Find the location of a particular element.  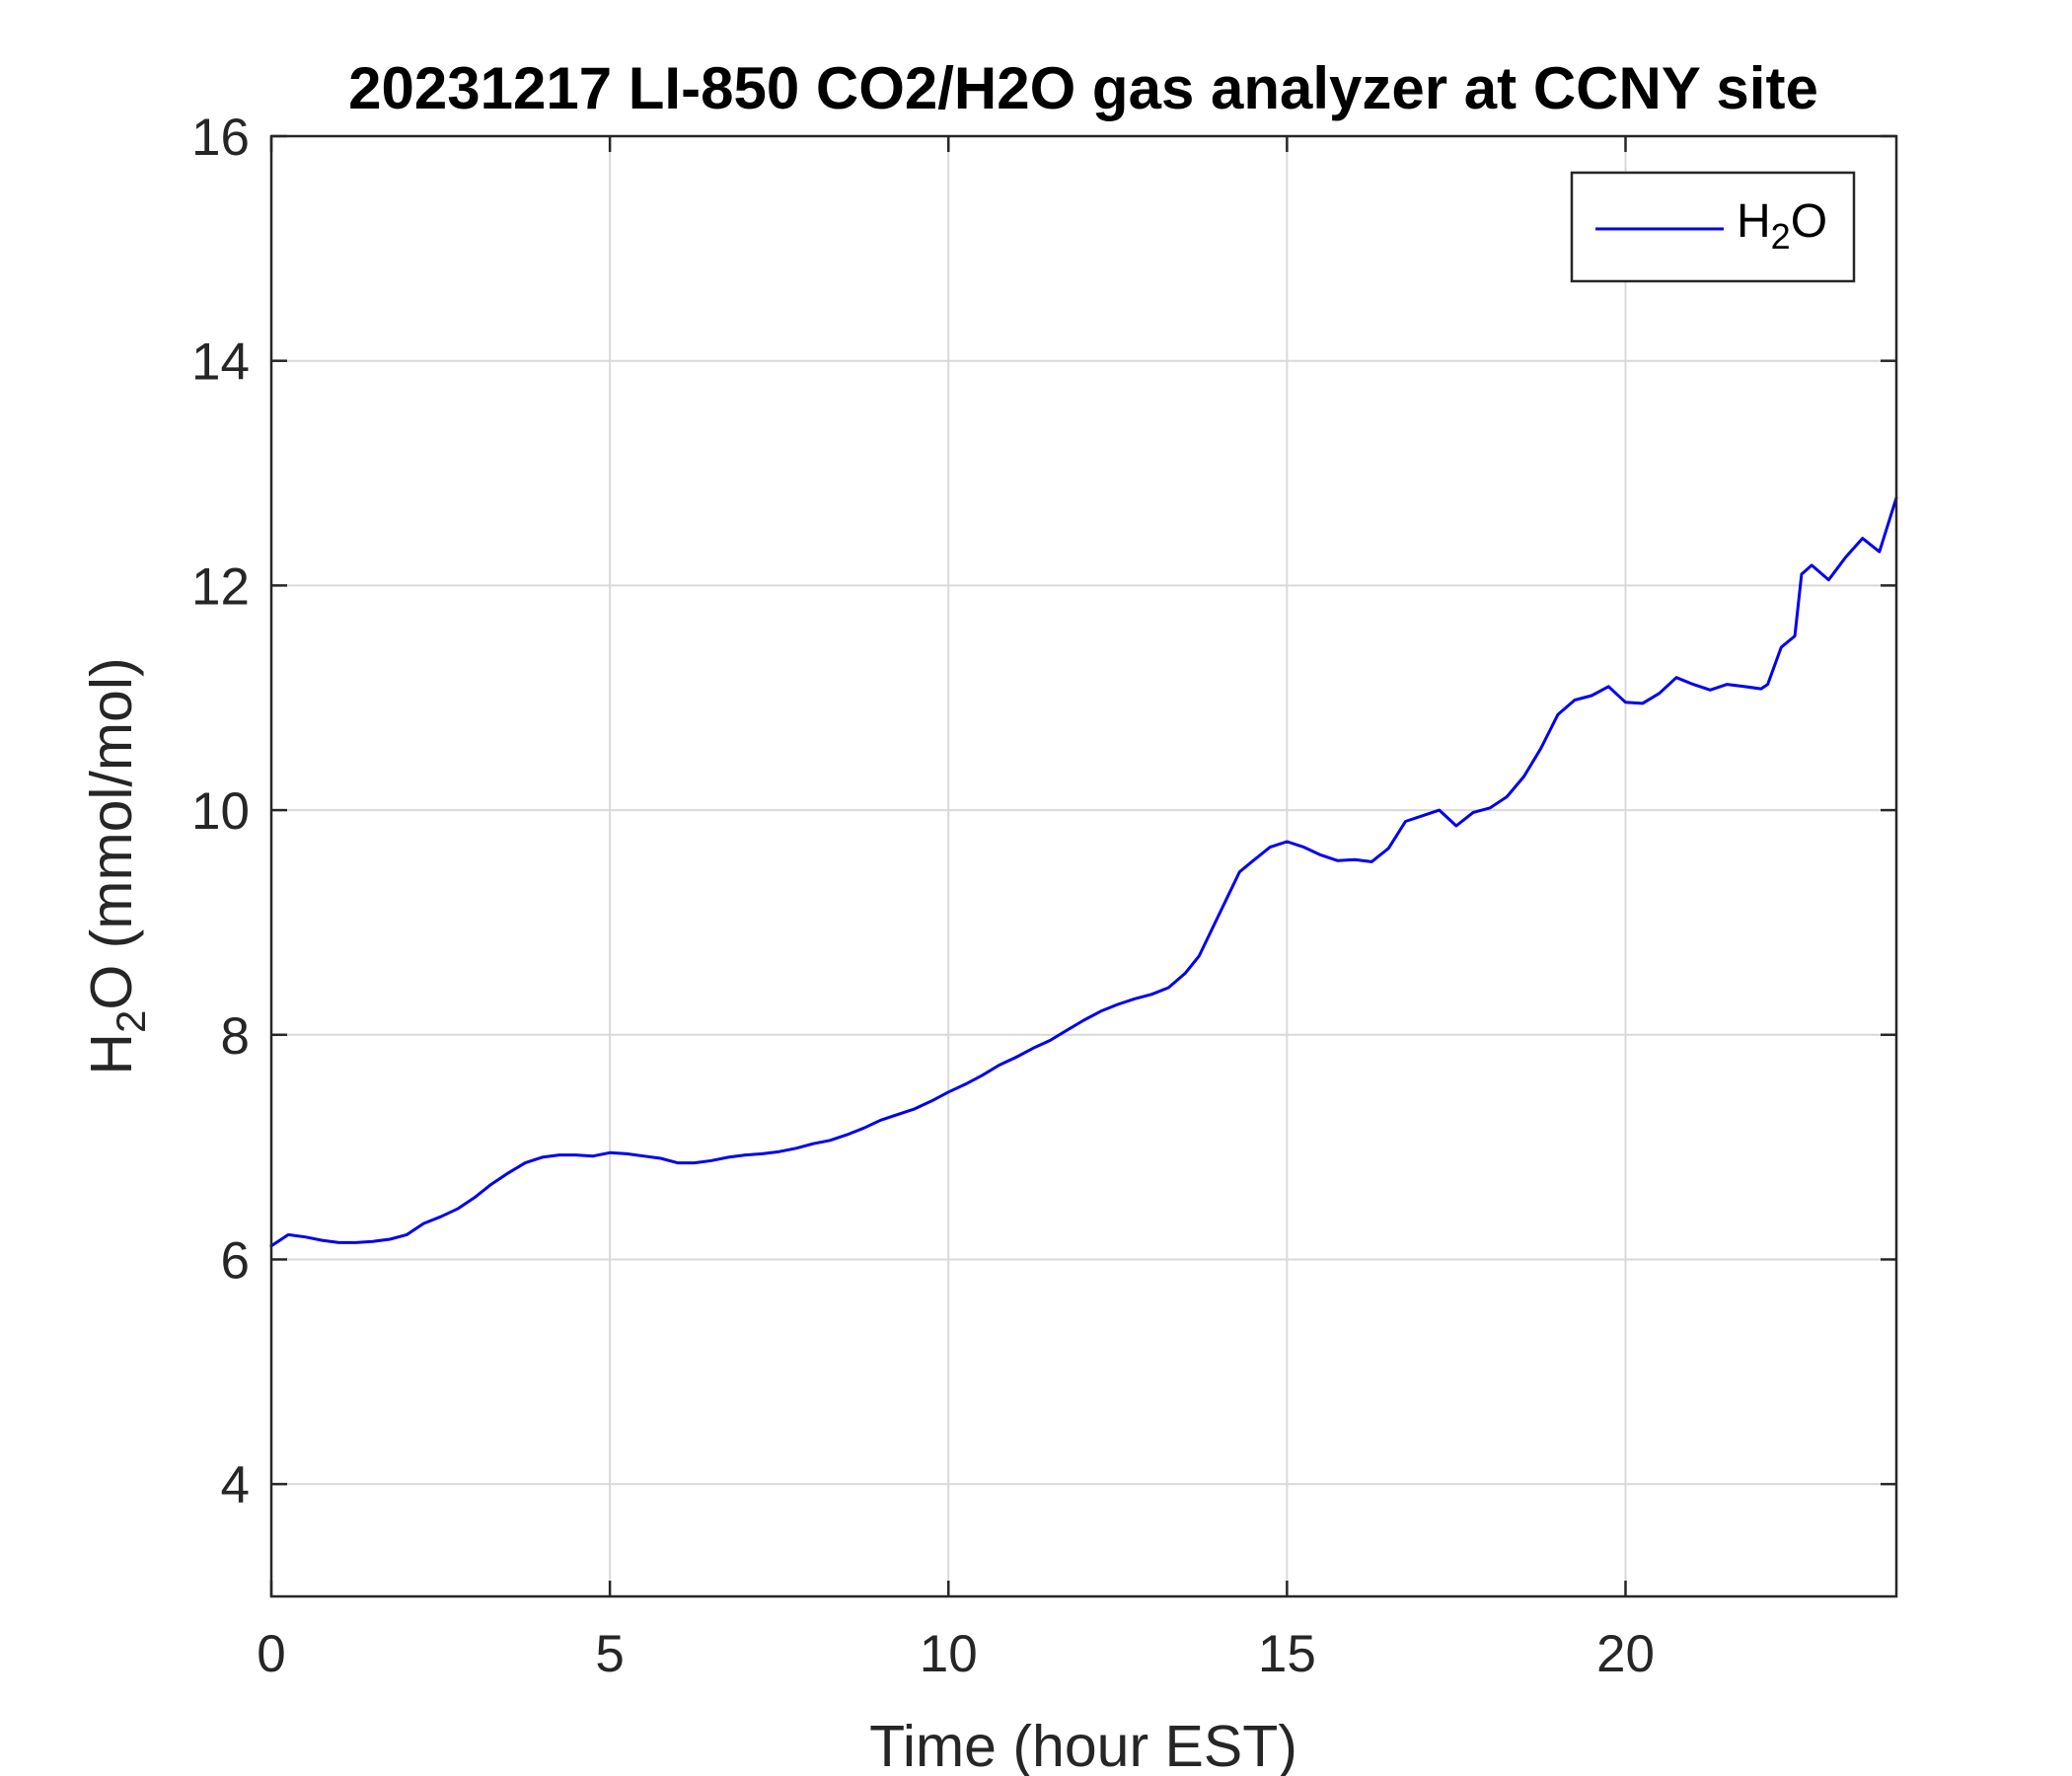

y-axis-label-main: H is located at coordinates (112, 1054).